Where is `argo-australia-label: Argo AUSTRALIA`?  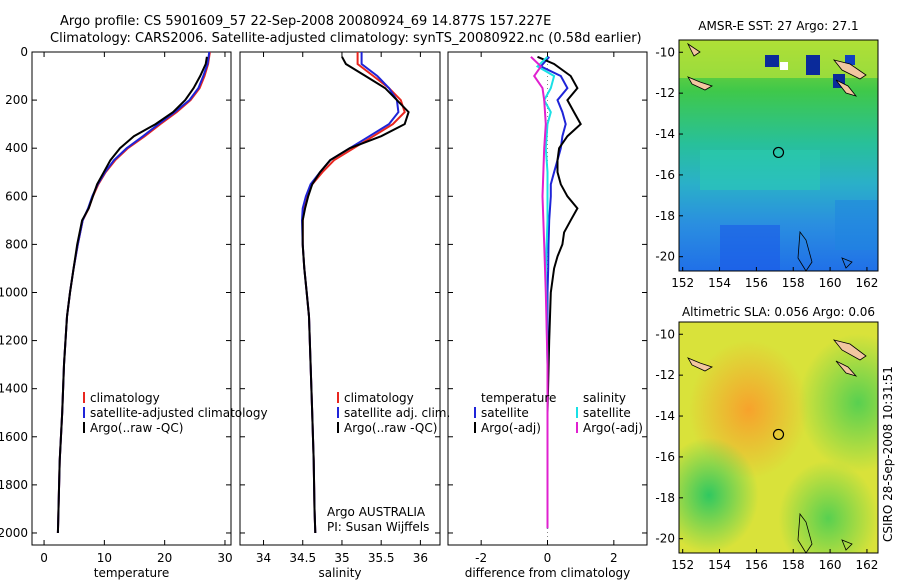 argo-australia-label: Argo AUSTRALIA is located at coordinates (376, 512).